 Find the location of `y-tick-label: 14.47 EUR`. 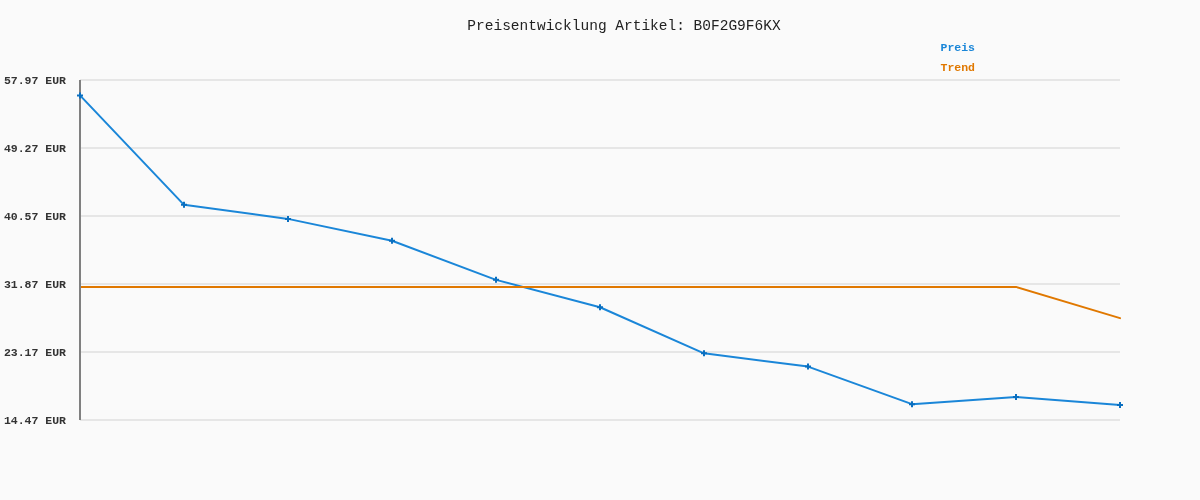

y-tick-label: 14.47 EUR is located at coordinates (35, 421).